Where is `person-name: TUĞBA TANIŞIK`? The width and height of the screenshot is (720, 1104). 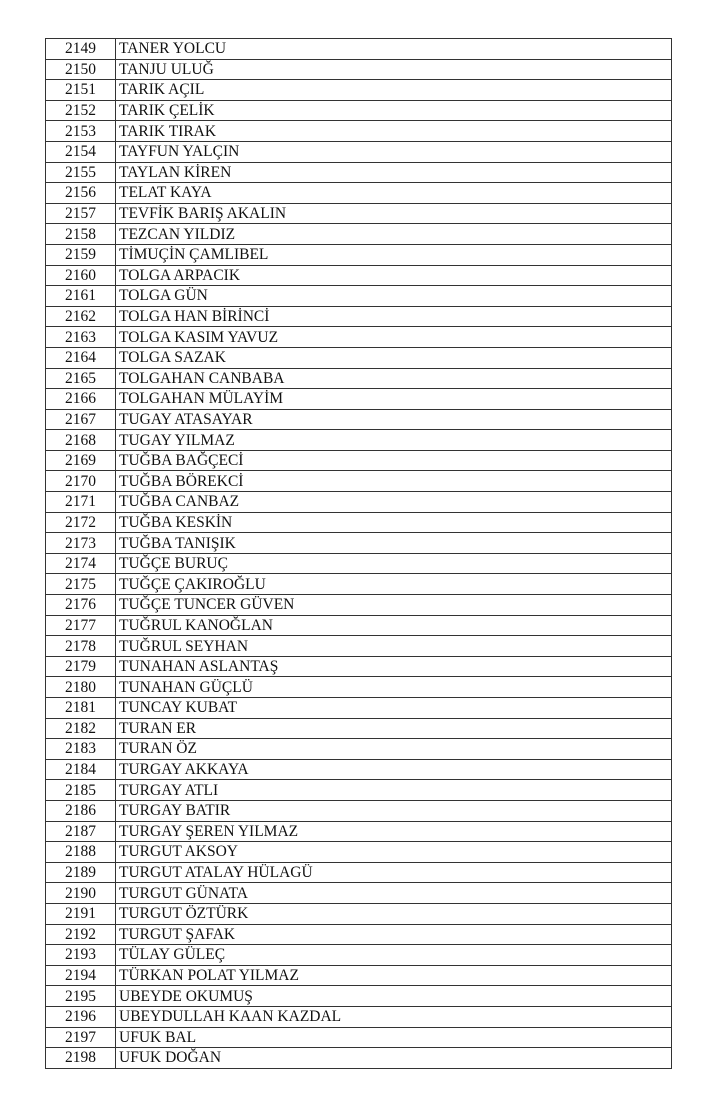 person-name: TUĞBA TANIŞIK is located at coordinates (393, 543).